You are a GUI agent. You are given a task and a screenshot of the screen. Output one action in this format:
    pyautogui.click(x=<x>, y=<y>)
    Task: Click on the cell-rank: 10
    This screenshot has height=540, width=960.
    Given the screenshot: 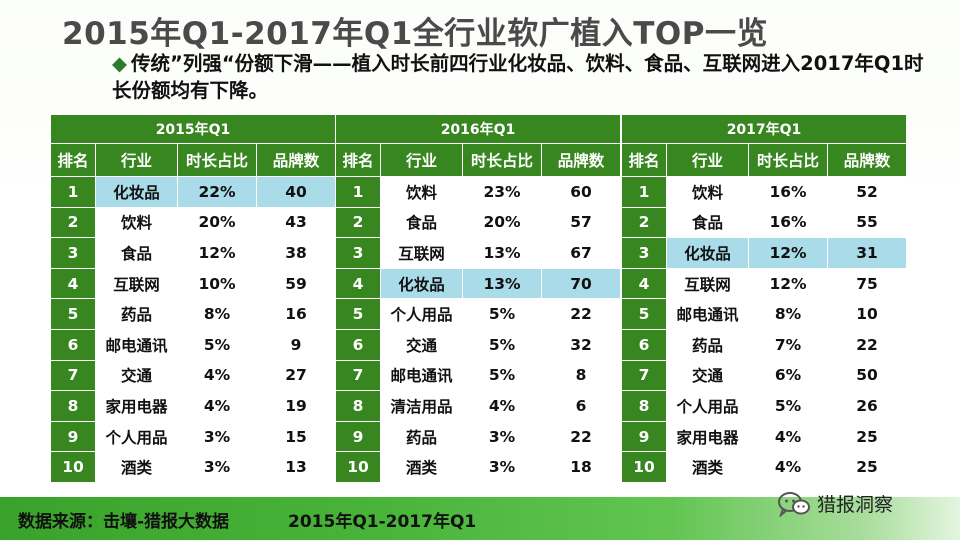 What is the action you would take?
    pyautogui.click(x=358, y=467)
    